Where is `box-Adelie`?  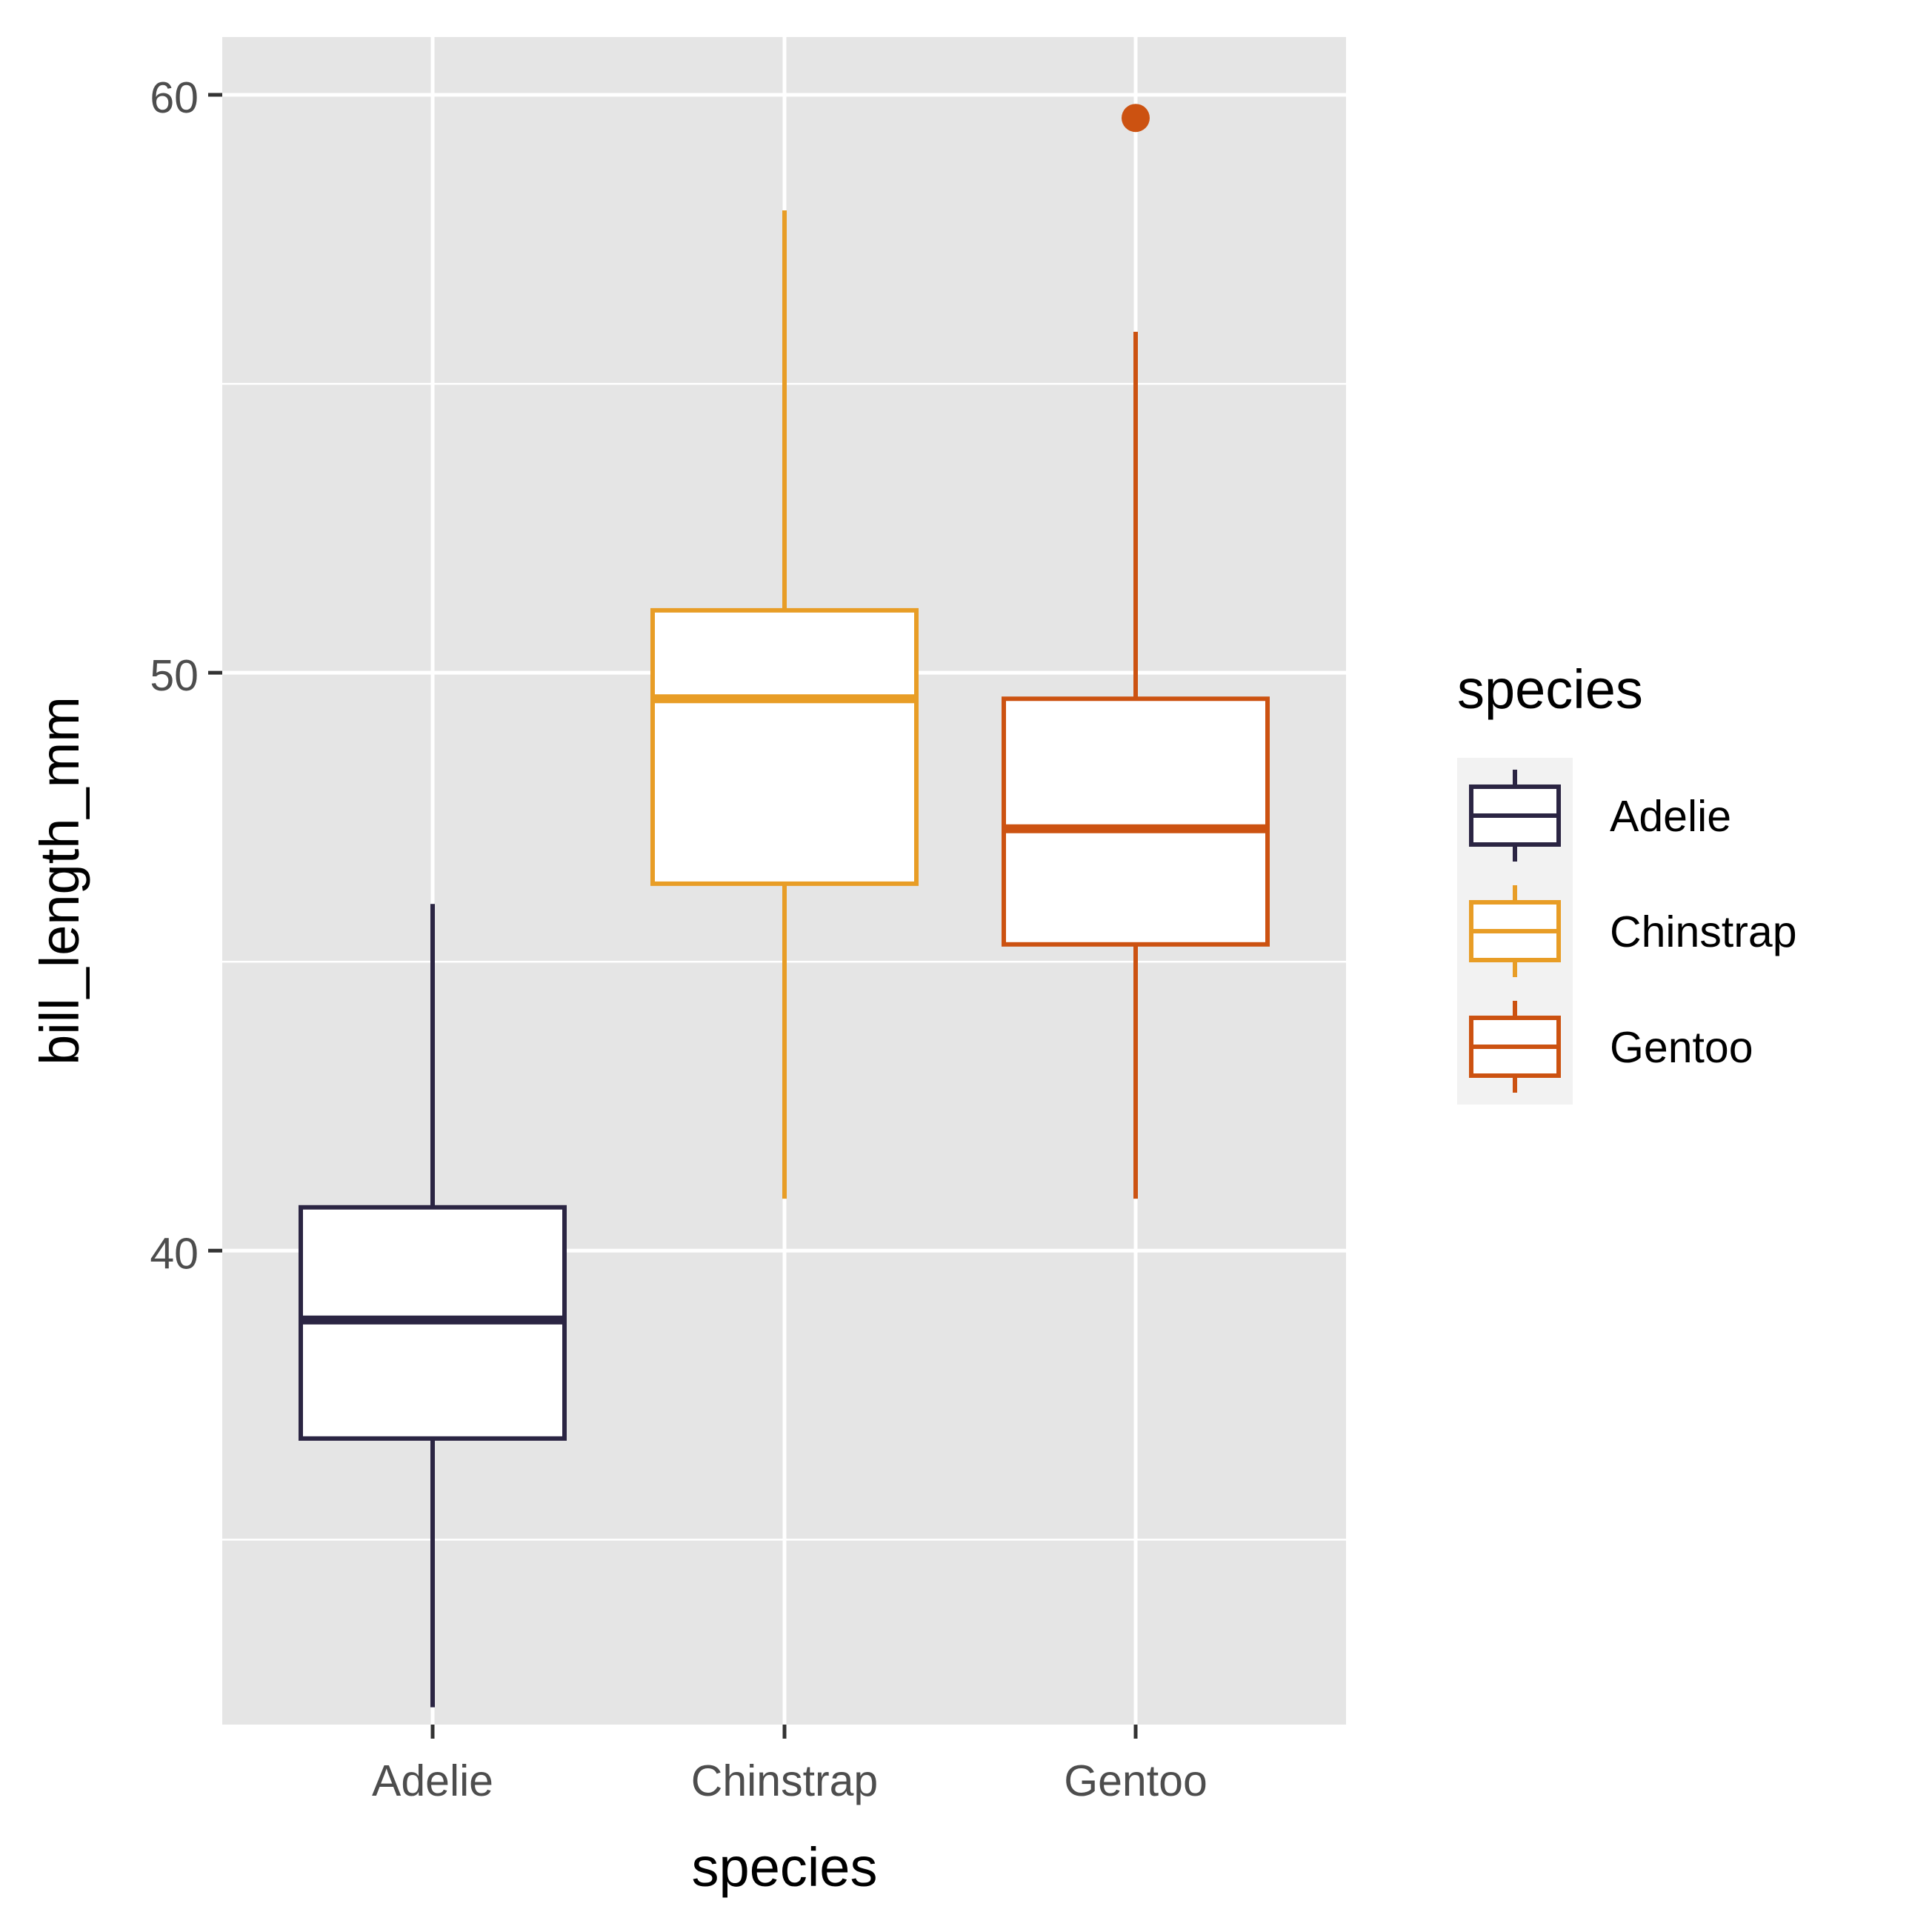 box-Adelie is located at coordinates (433, 1306).